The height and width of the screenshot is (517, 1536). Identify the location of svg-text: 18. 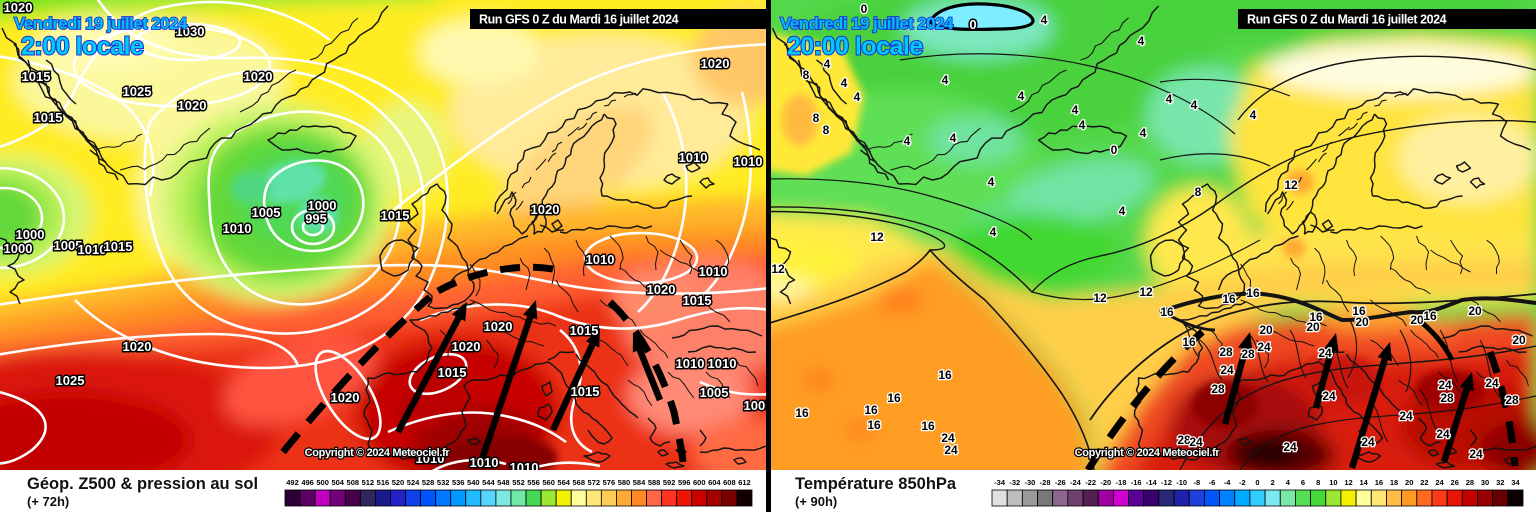
(1394, 482).